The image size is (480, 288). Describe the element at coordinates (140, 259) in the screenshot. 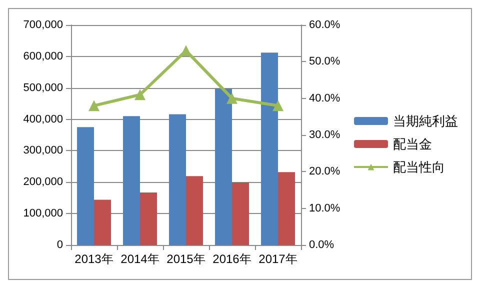

I see `x-tick-label: 2014年` at that location.